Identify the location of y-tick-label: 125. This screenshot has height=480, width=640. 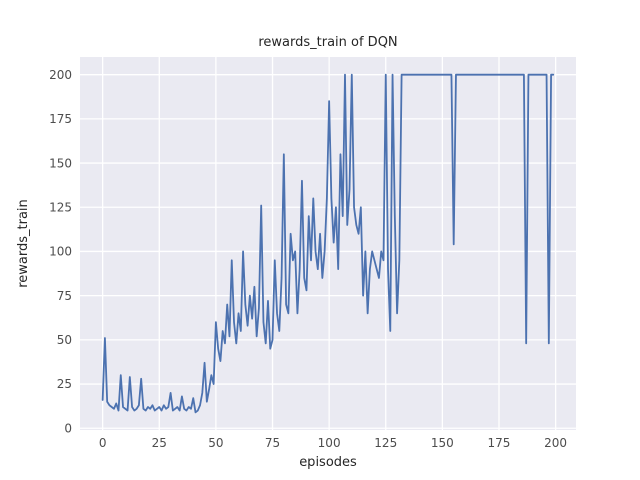
(60, 207).